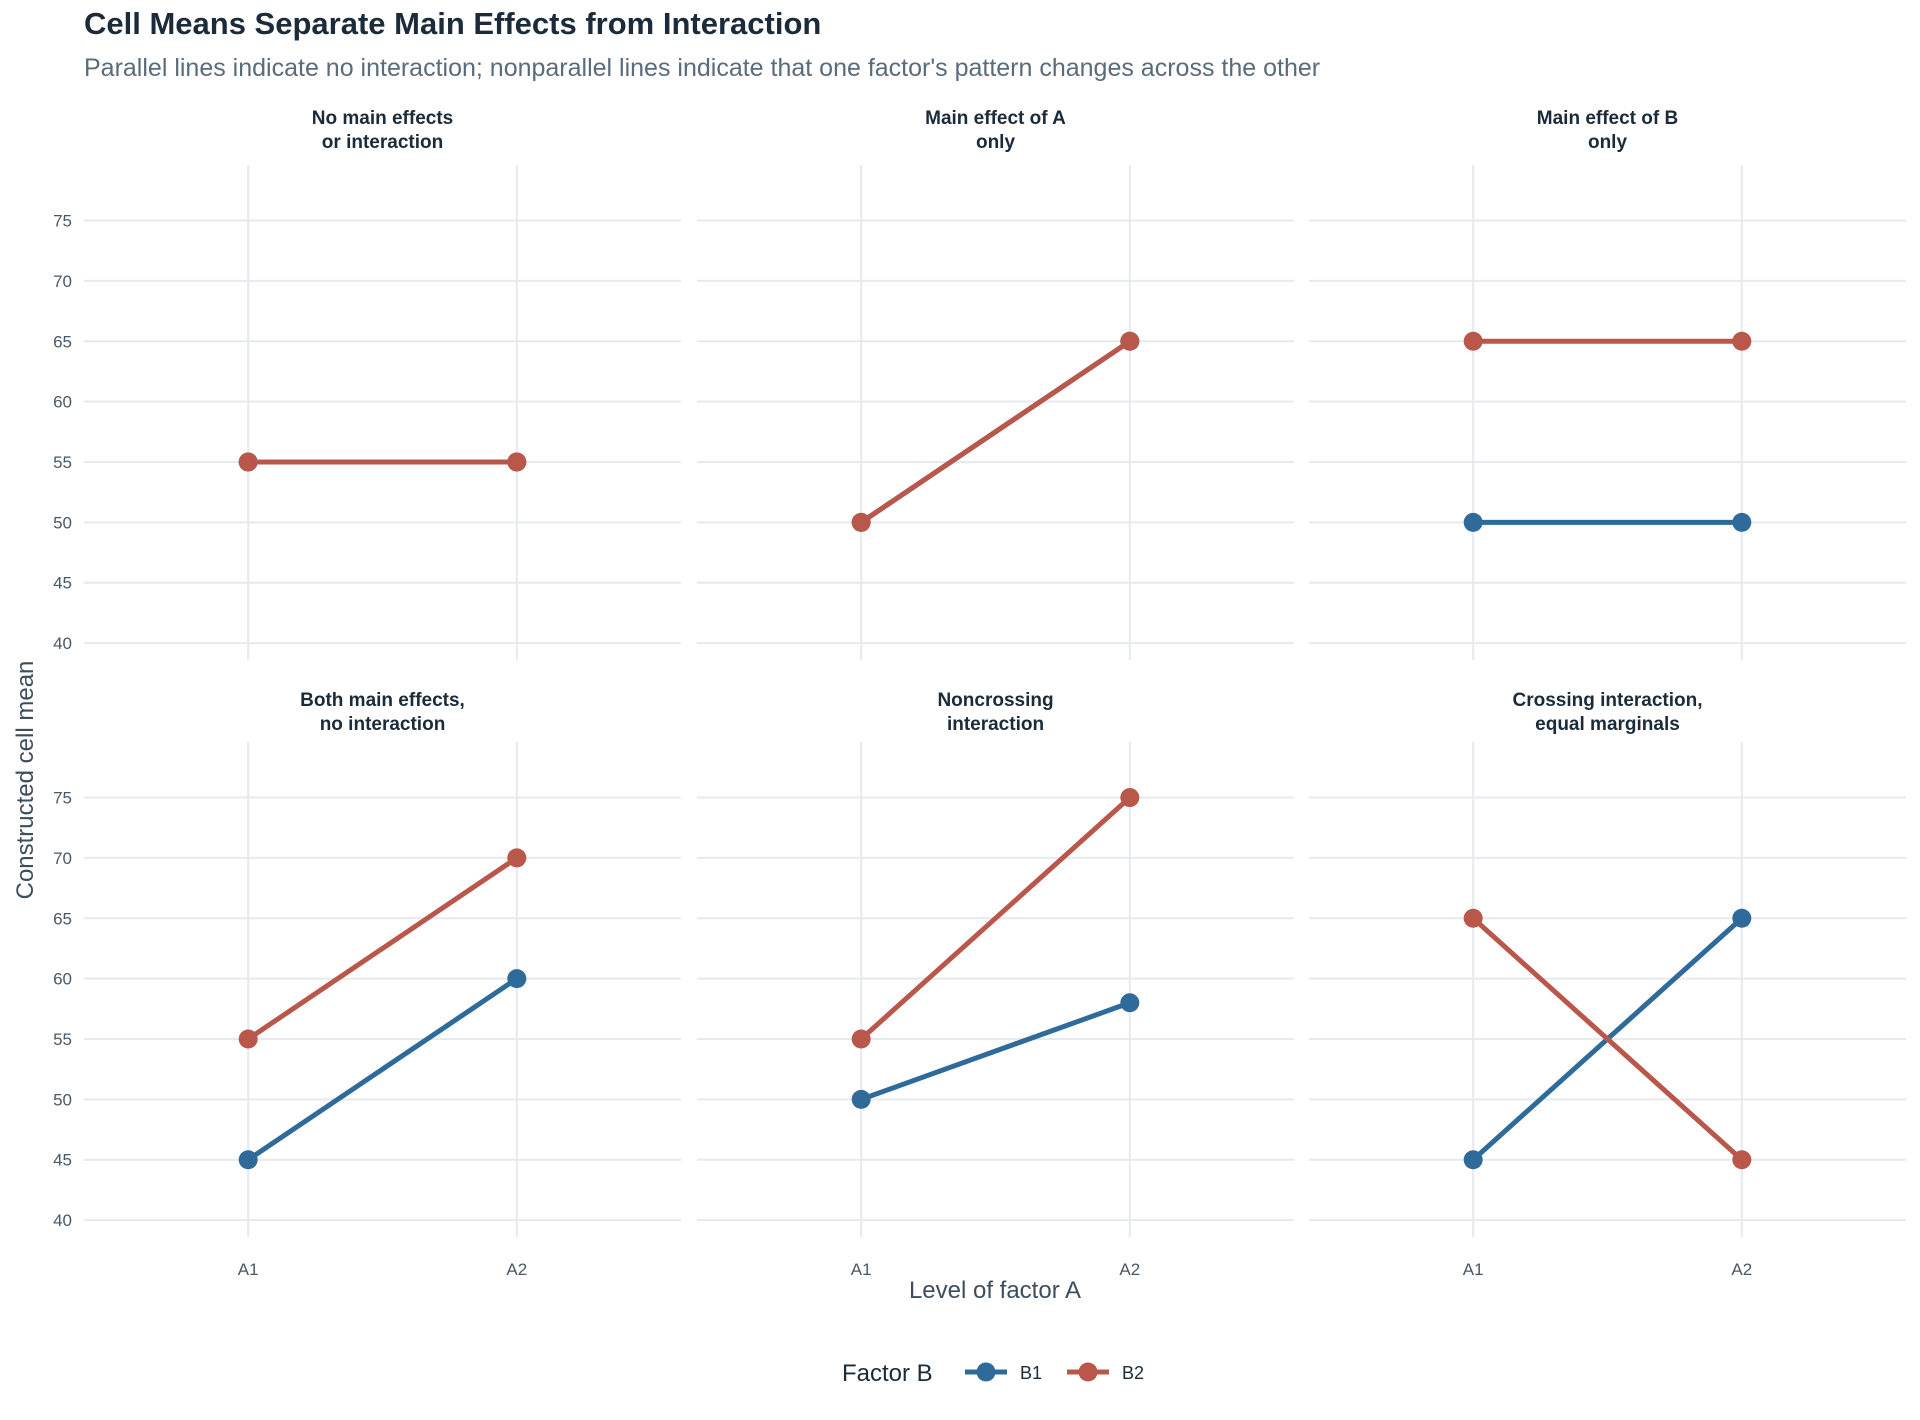  Describe the element at coordinates (382, 142) in the screenshot. I see `panel-title-line: or interaction` at that location.